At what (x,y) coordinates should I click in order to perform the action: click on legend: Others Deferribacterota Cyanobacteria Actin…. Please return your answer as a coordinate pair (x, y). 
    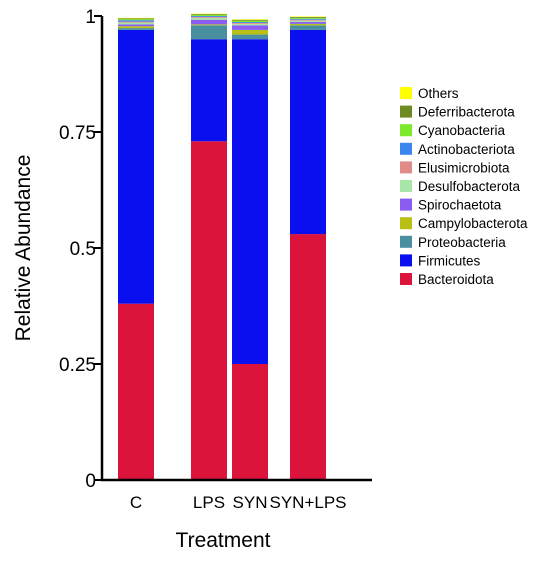
    Looking at the image, I should click on (464, 186).